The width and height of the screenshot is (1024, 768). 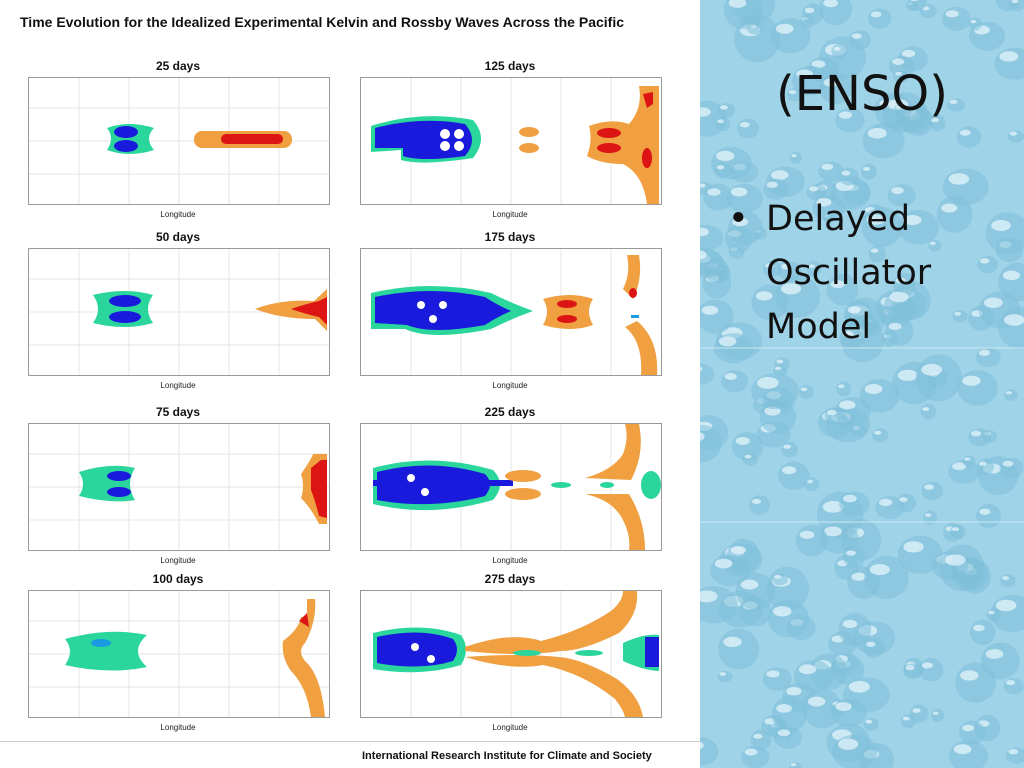 I want to click on credit-divider, so click(x=350, y=741).